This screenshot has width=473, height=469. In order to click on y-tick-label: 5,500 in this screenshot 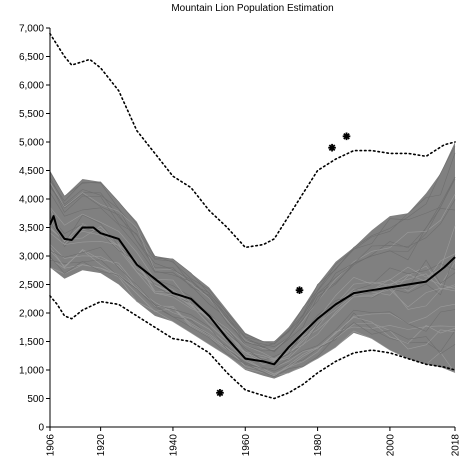, I will do `click(31, 114)`.